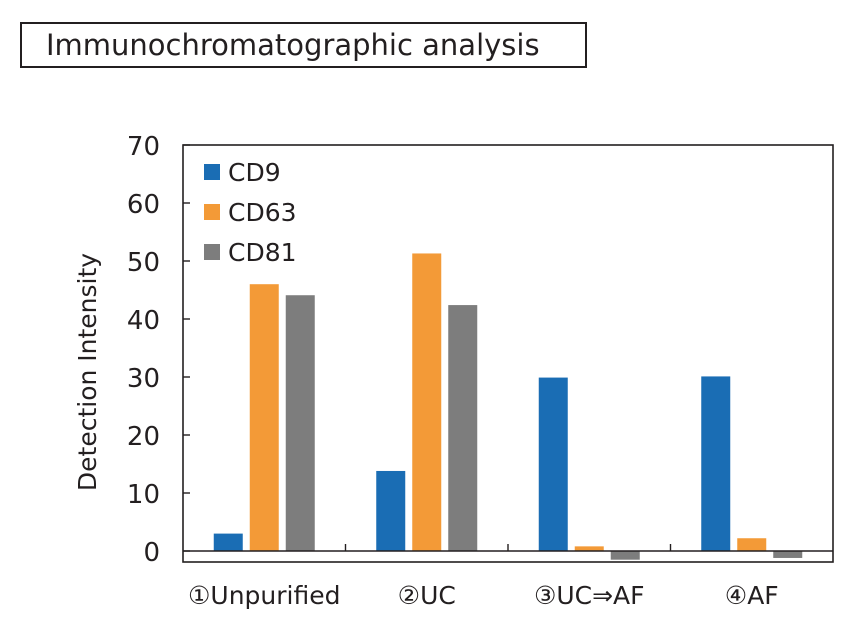 The width and height of the screenshot is (858, 629). What do you see at coordinates (262, 212) in the screenshot?
I see `legend-label-cd63: CD63` at bounding box center [262, 212].